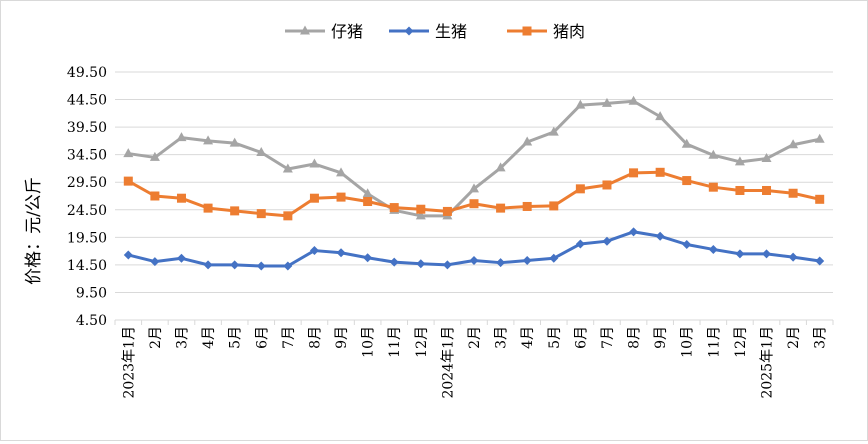 The height and width of the screenshot is (444, 868). I want to click on y-tick-label: 34.50, so click(87, 156).